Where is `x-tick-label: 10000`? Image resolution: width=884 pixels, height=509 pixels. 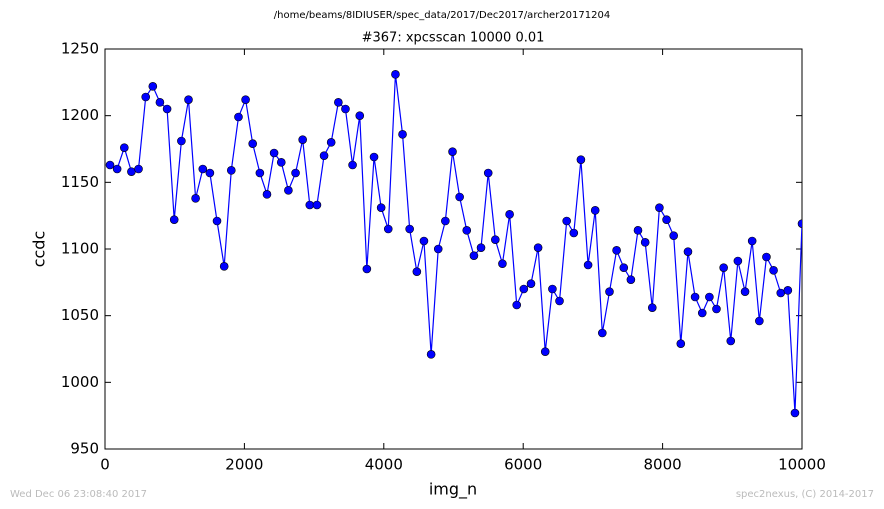 x-tick-label: 10000 is located at coordinates (802, 465).